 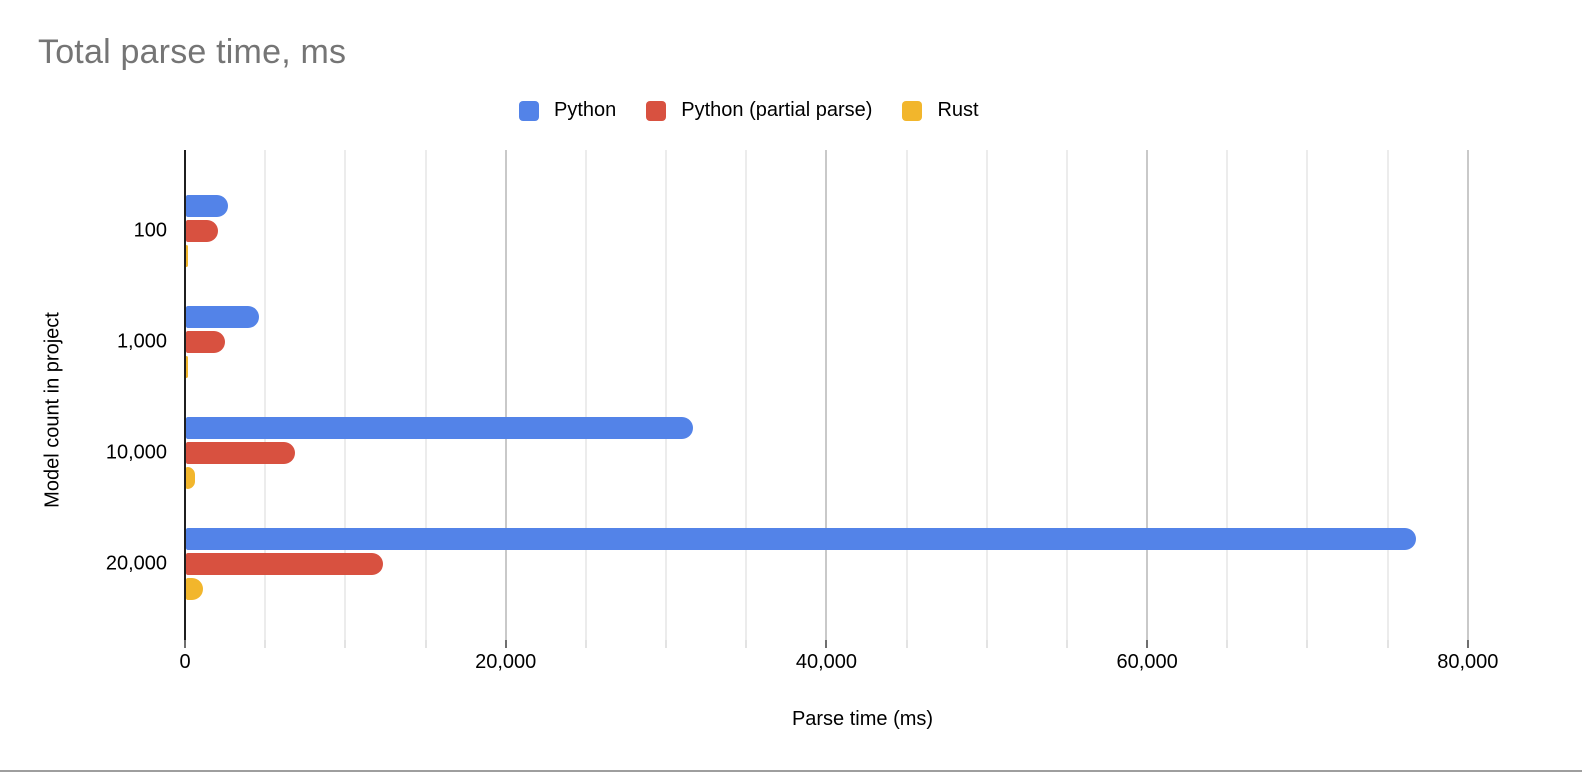 What do you see at coordinates (585, 110) in the screenshot?
I see `legend-item-label: Python` at bounding box center [585, 110].